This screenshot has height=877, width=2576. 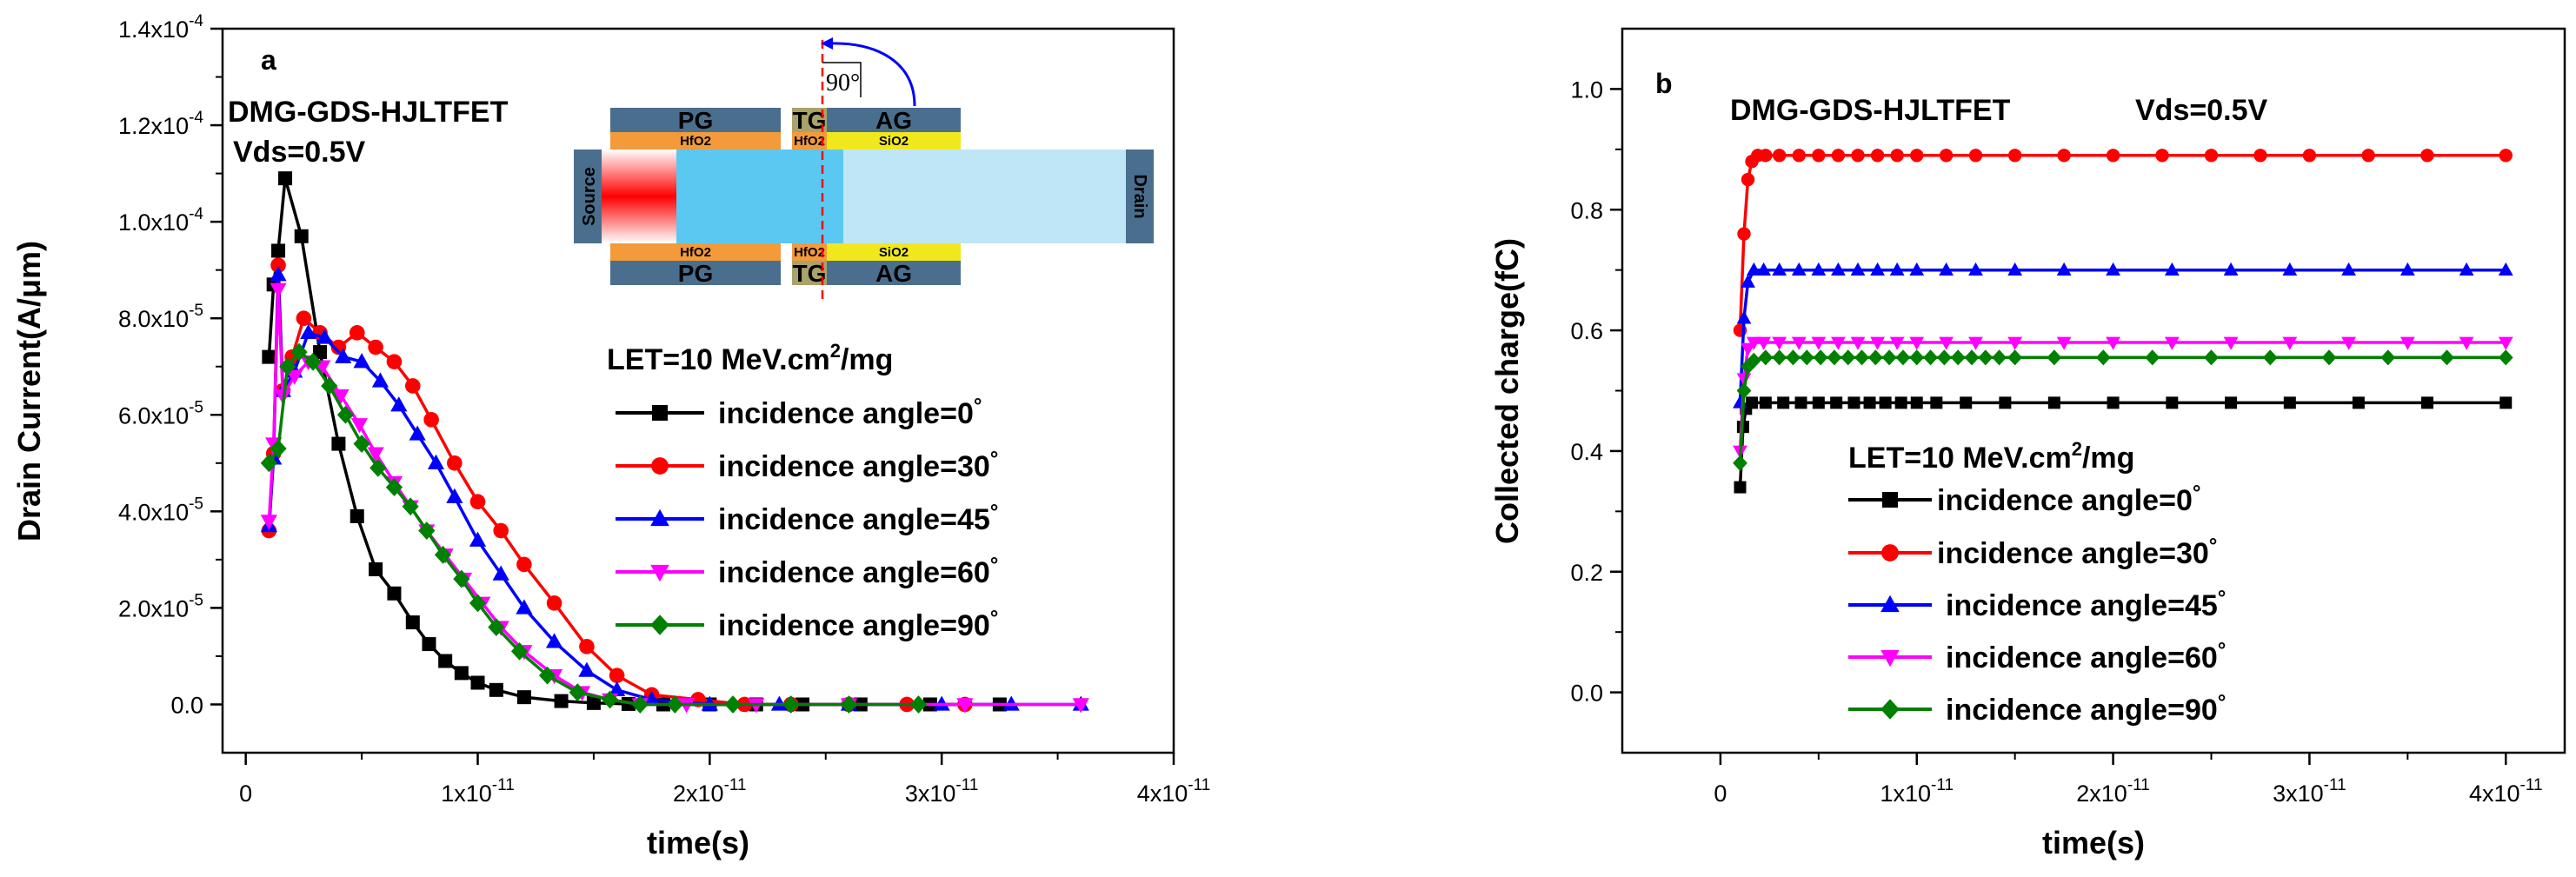 I want to click on inset-pg-bot, so click(x=695, y=273).